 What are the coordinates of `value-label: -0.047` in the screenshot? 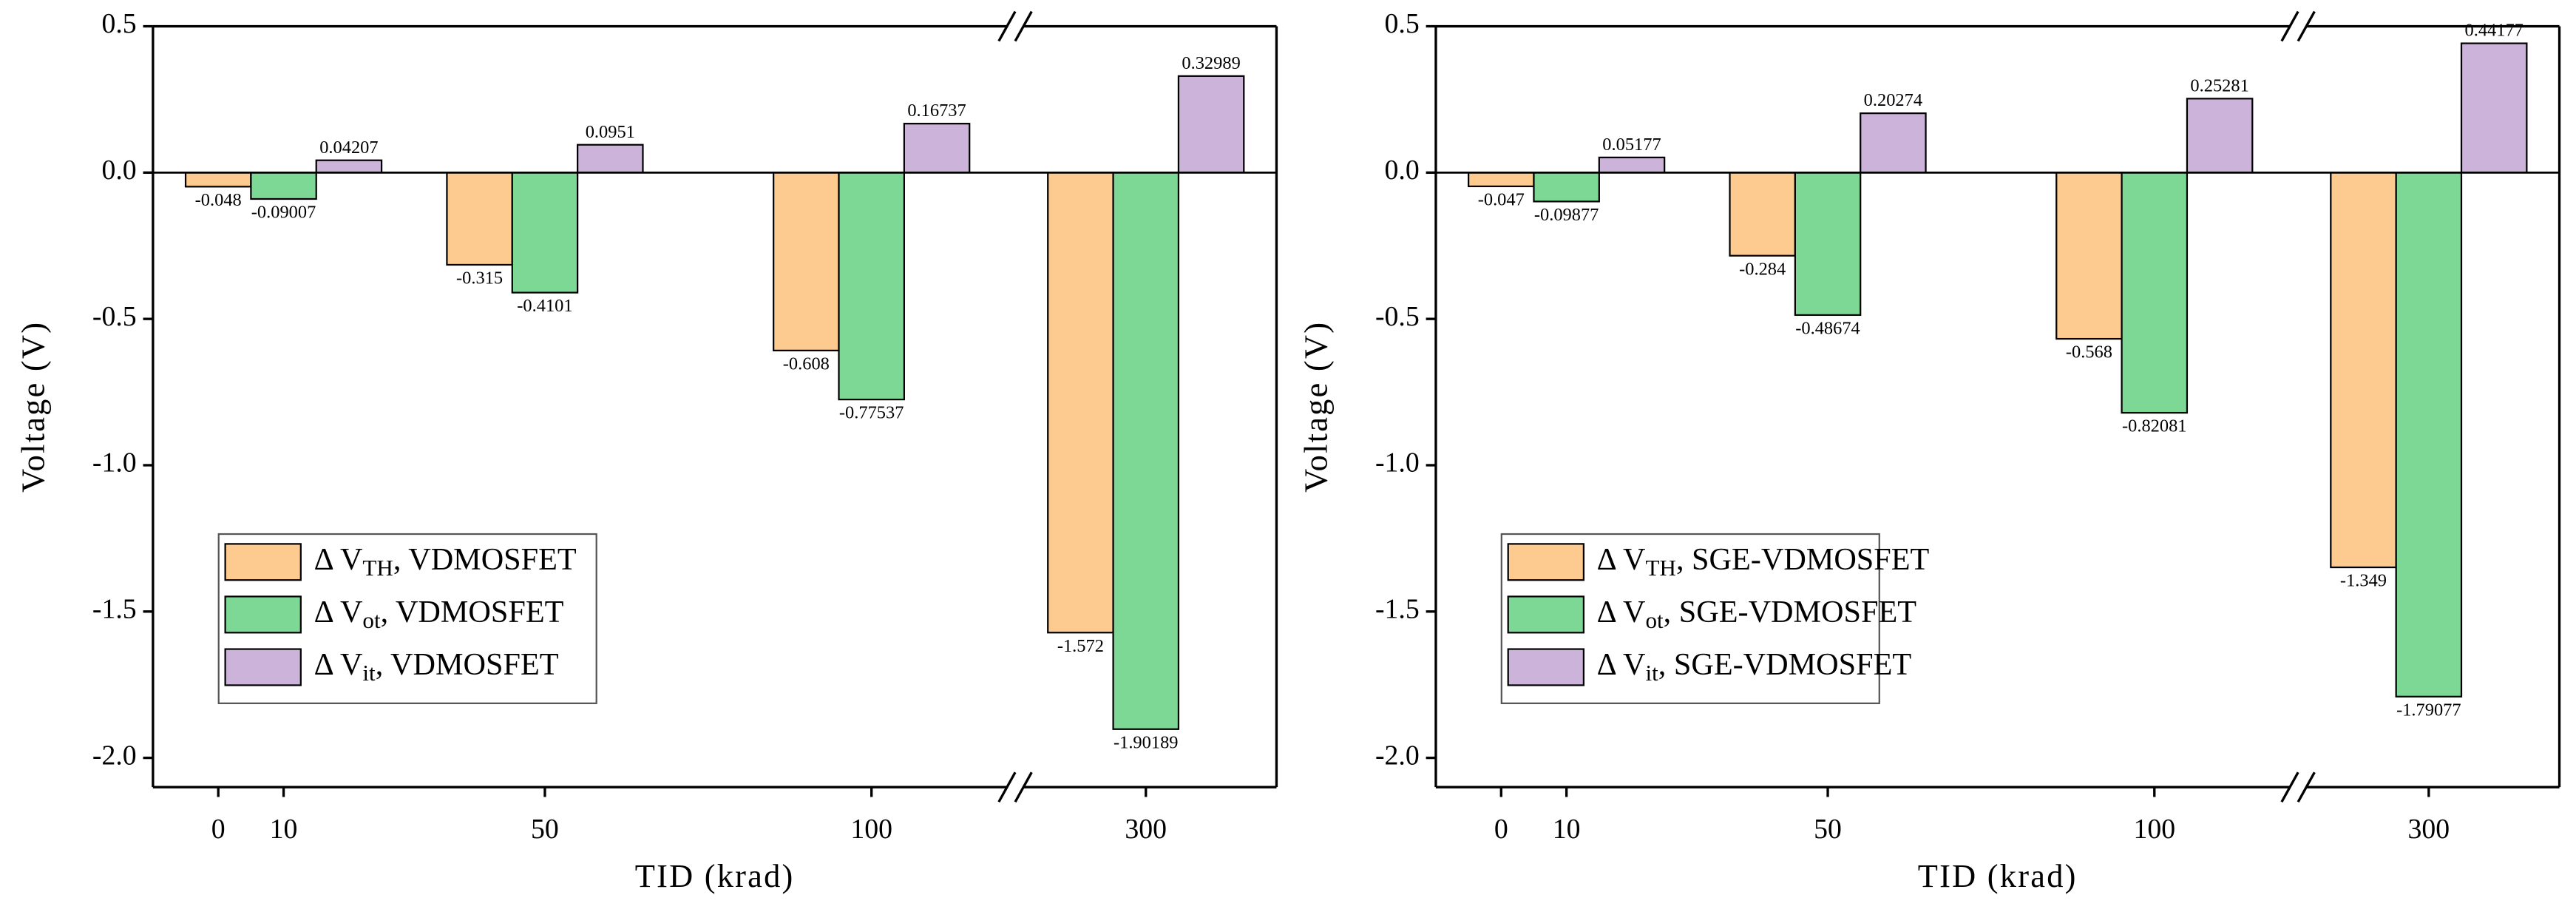 It's located at (1501, 200).